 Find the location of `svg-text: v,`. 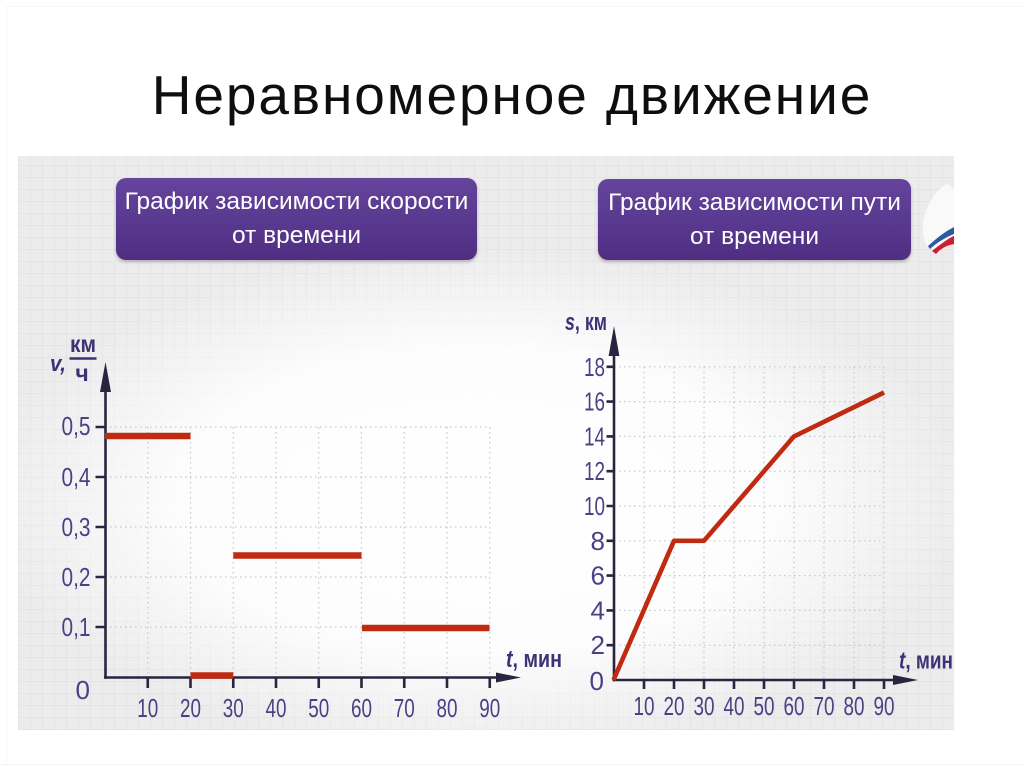

svg-text: v, is located at coordinates (58, 363).